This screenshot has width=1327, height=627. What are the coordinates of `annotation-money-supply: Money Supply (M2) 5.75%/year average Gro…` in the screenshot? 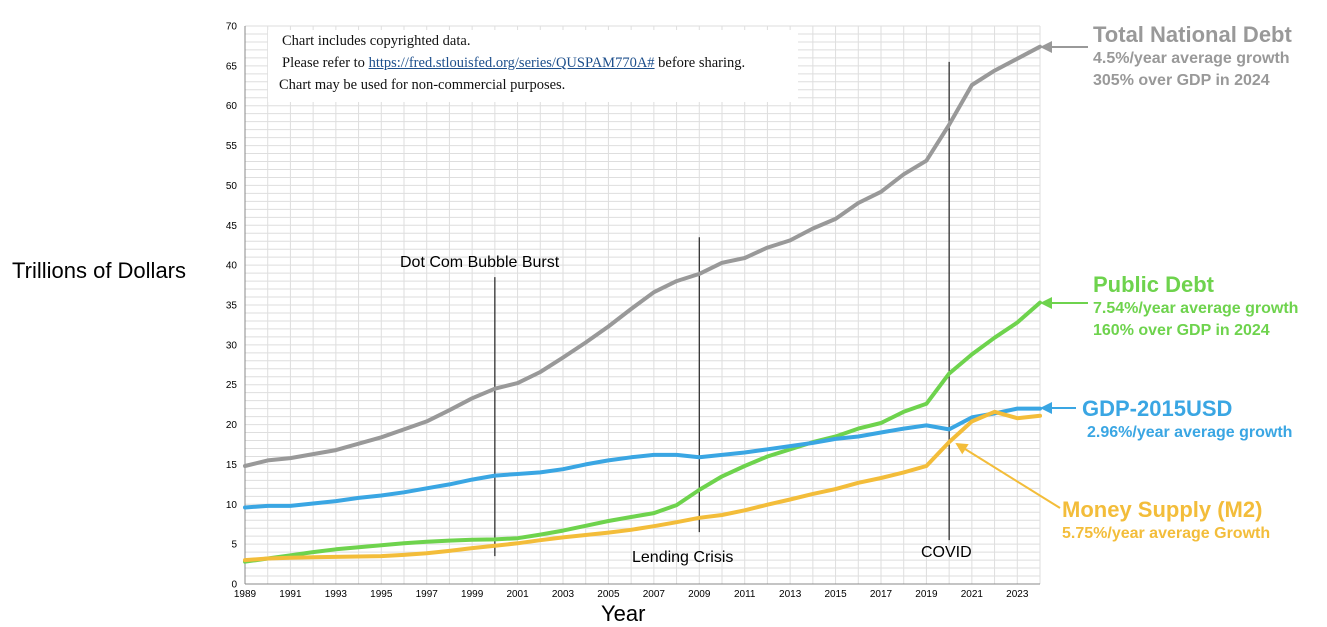 It's located at (1166, 521).